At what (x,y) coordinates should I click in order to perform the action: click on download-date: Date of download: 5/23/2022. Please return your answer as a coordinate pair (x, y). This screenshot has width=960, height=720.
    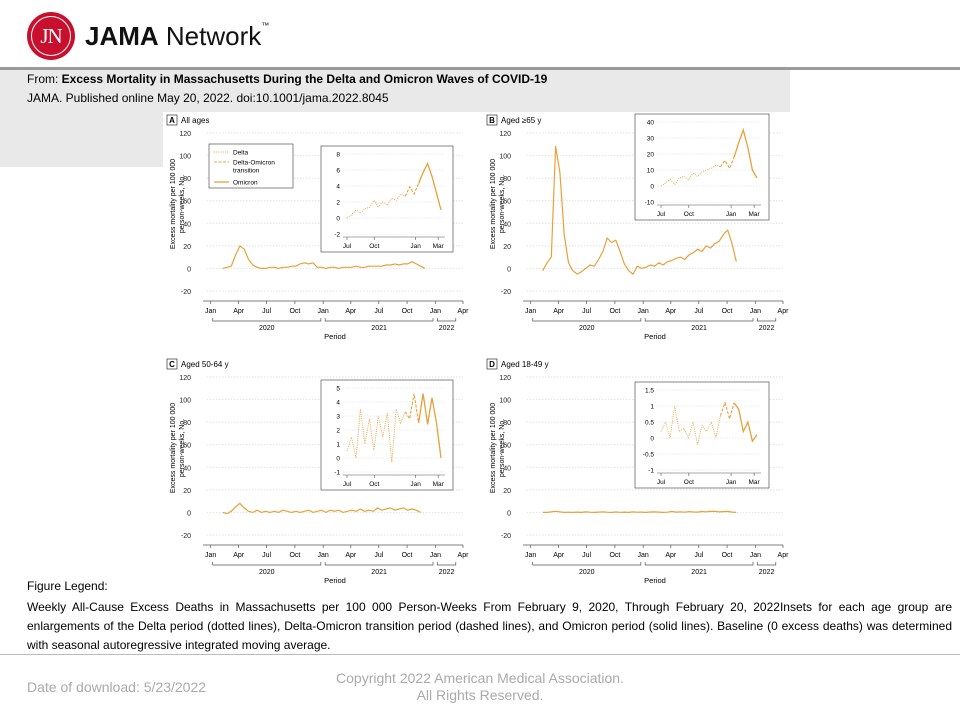
    Looking at the image, I should click on (117, 687).